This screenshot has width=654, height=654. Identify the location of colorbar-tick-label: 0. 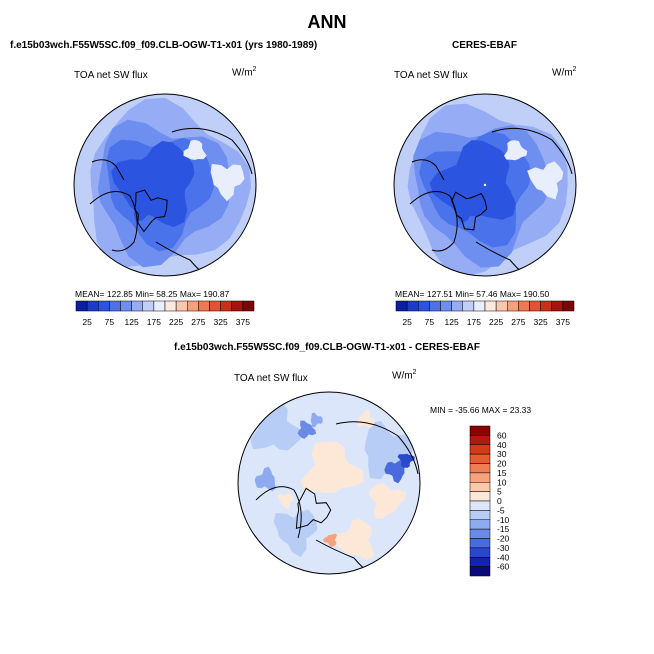
(499, 501).